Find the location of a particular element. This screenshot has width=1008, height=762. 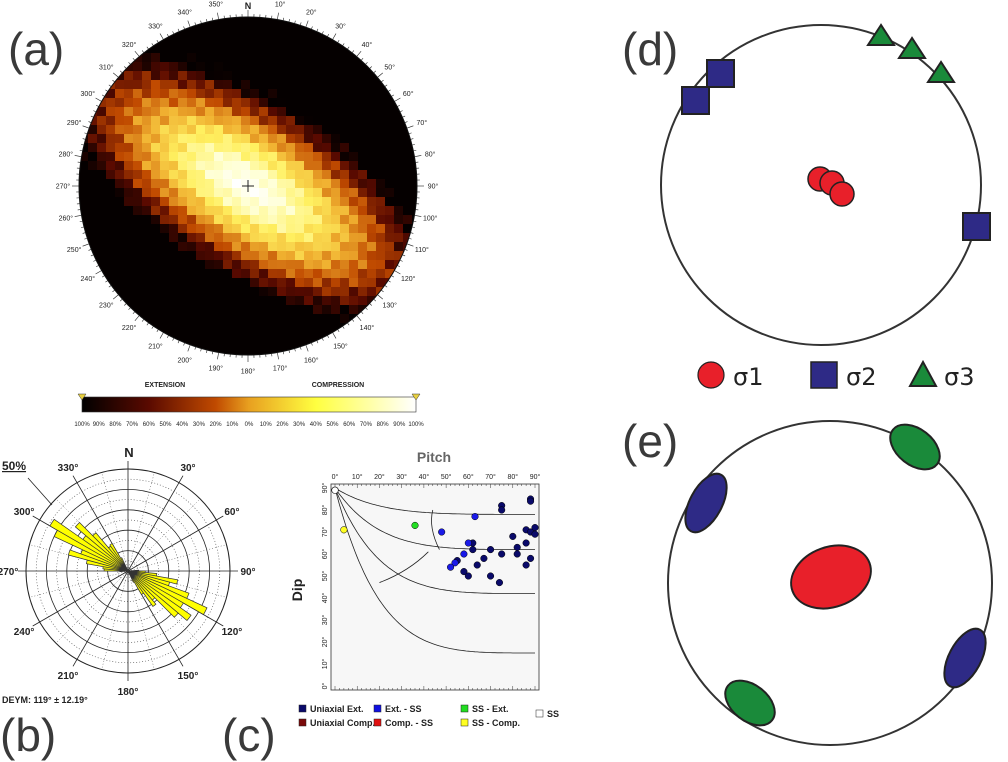

azimuth-label: 340° is located at coordinates (184, 13).